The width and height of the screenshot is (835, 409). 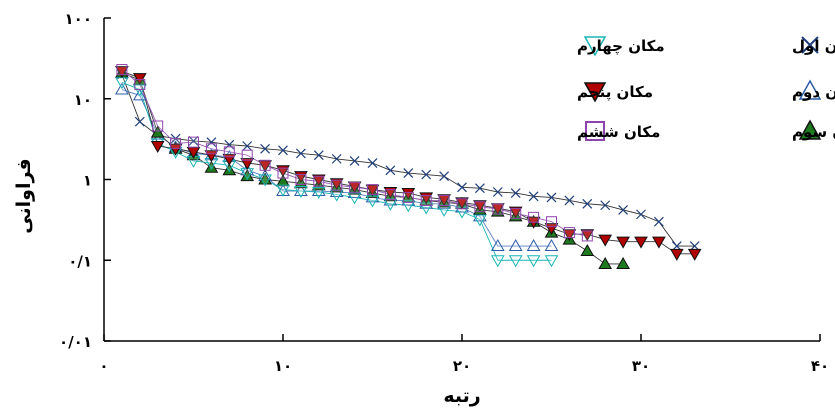 What do you see at coordinates (75, 342) in the screenshot?
I see `y-tick-label: ۰/۰۱` at bounding box center [75, 342].